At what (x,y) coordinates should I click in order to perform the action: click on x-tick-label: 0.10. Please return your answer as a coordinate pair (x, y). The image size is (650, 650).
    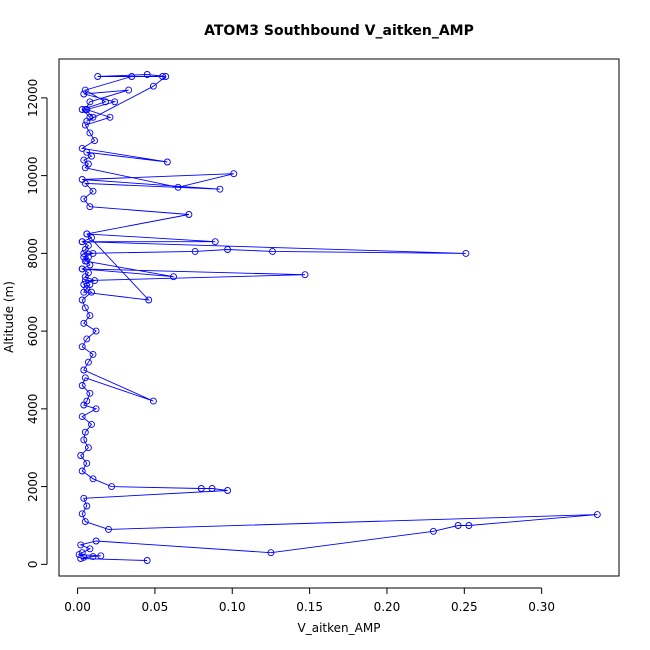
    Looking at the image, I should click on (232, 607).